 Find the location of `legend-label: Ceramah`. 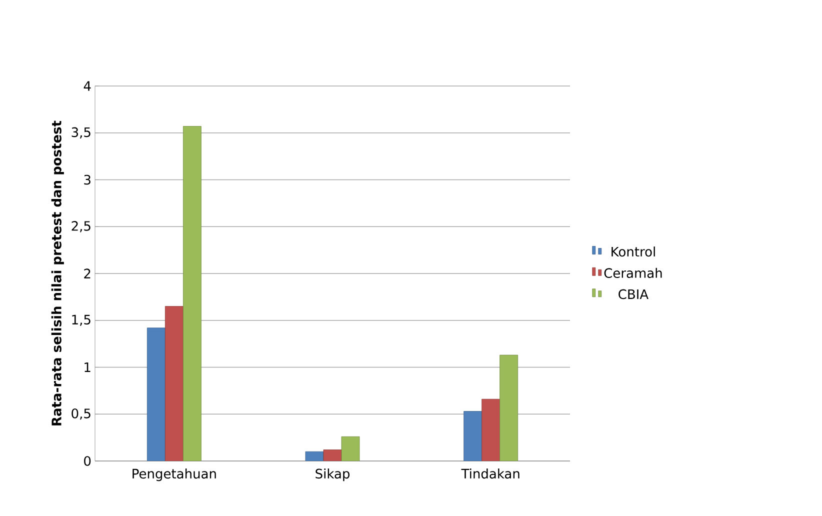

legend-label: Ceramah is located at coordinates (633, 273).